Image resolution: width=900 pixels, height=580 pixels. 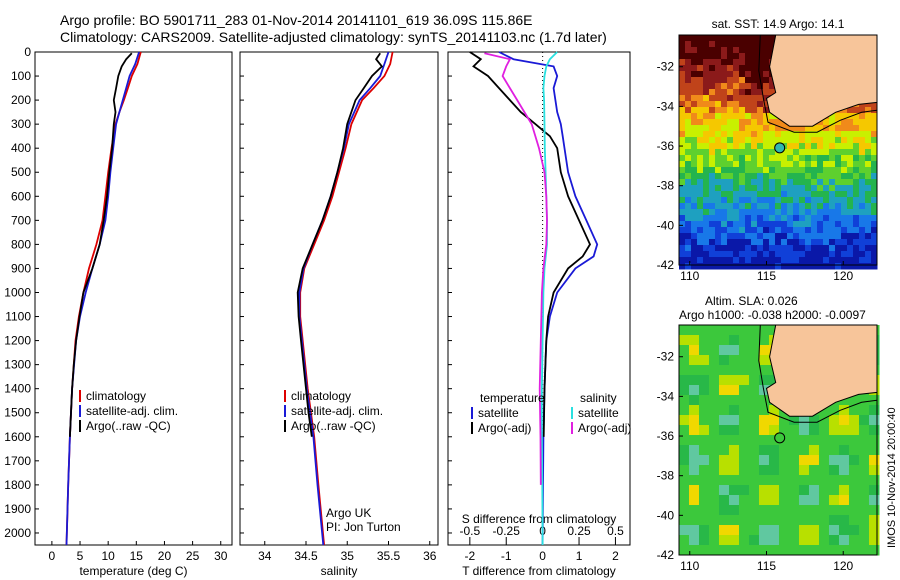 I want to click on x-tick-label: 35.5, so click(x=389, y=556).